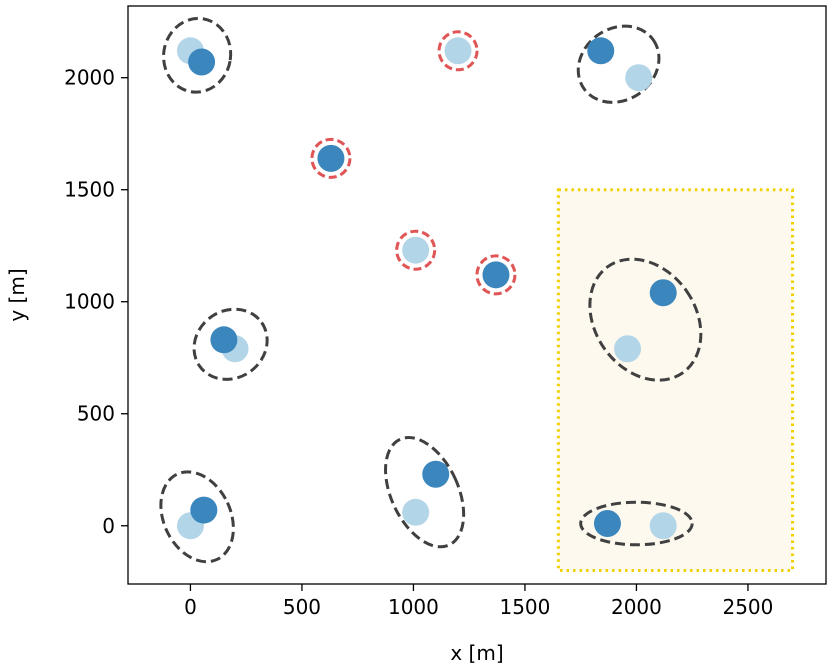  I want to click on single-1-point, so click(458, 51).